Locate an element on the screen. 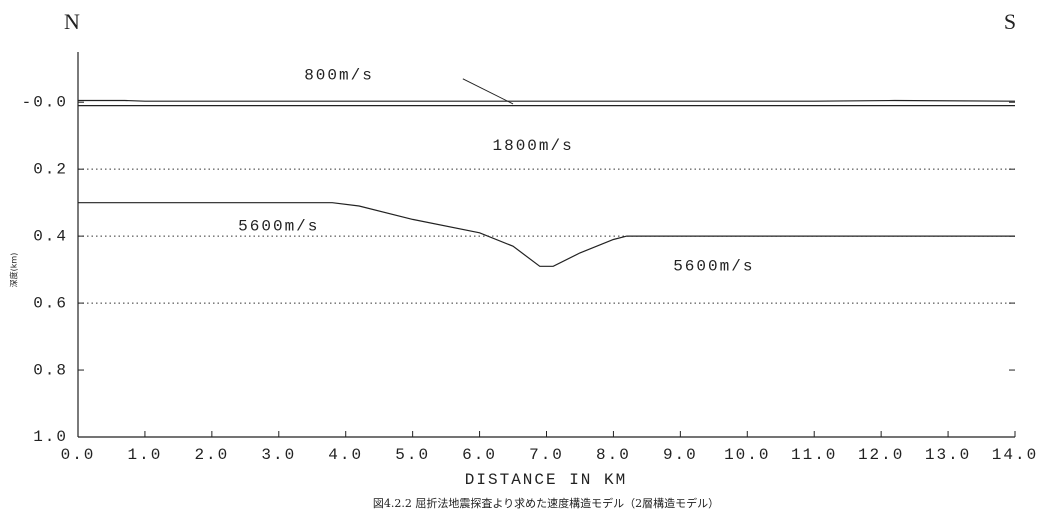  x-tick-label: 6.0 is located at coordinates (479, 455).